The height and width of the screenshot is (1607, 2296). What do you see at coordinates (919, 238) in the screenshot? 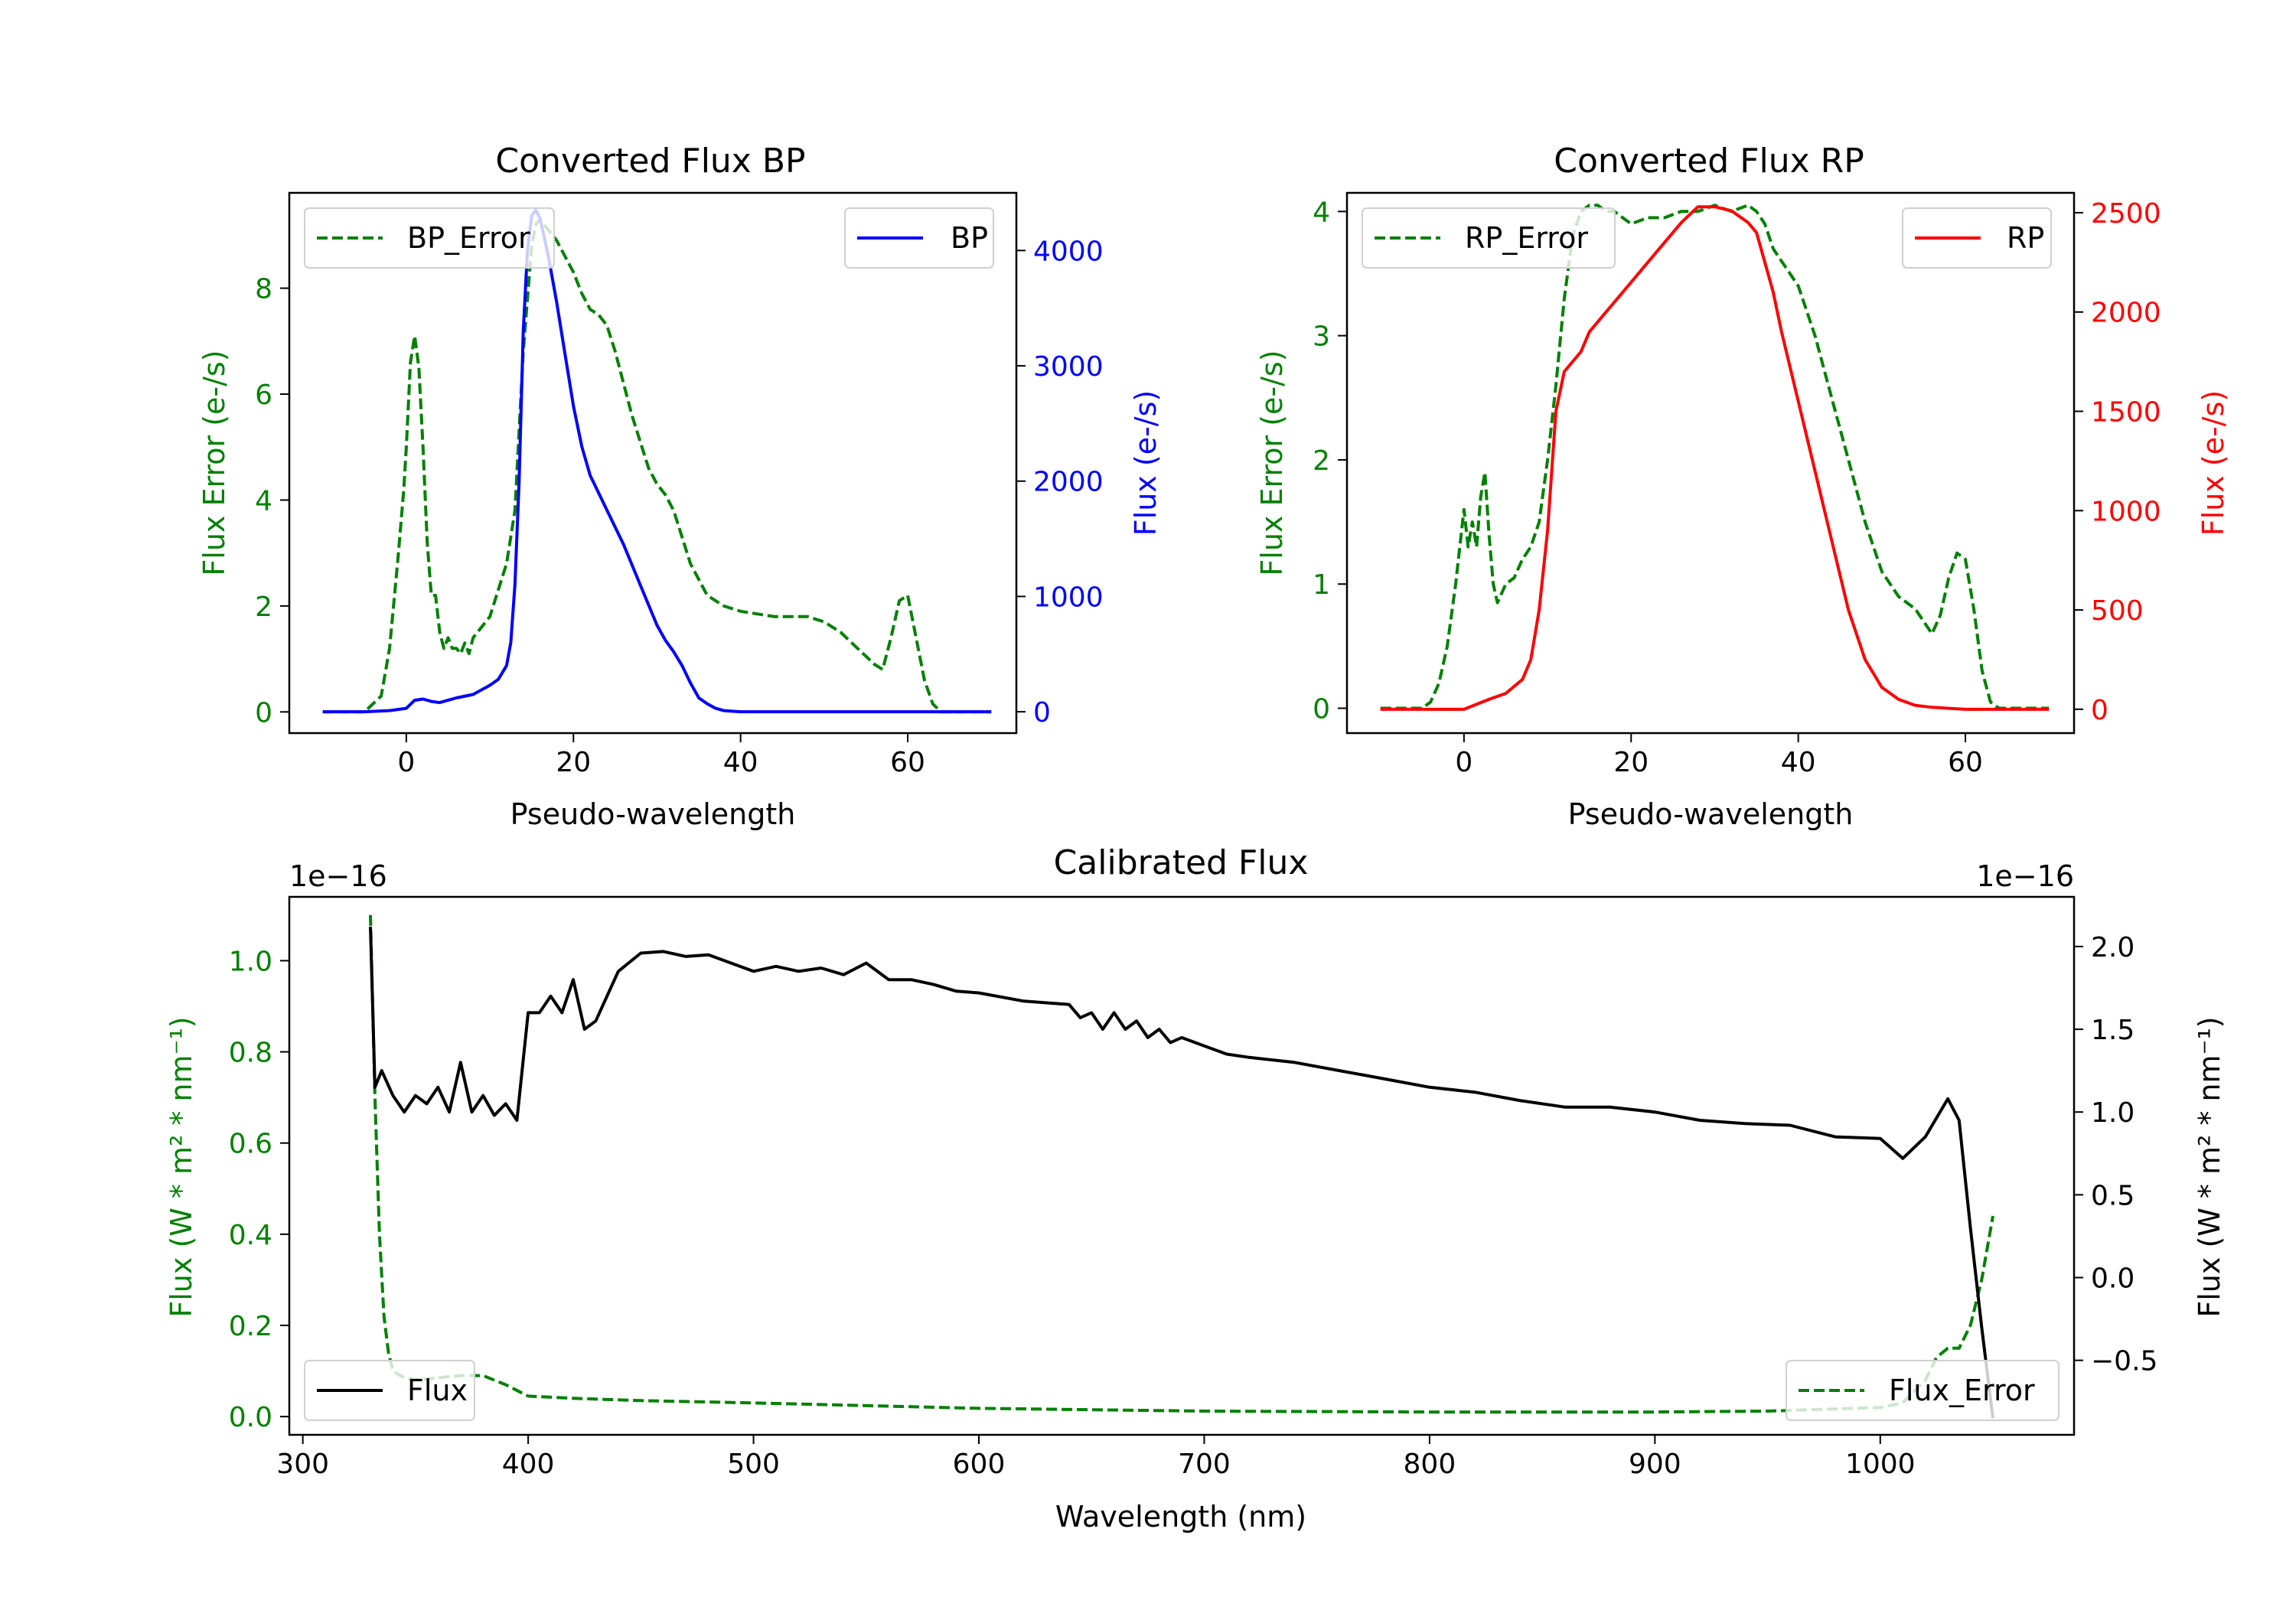
I see `bp-legend-right: BP` at bounding box center [919, 238].